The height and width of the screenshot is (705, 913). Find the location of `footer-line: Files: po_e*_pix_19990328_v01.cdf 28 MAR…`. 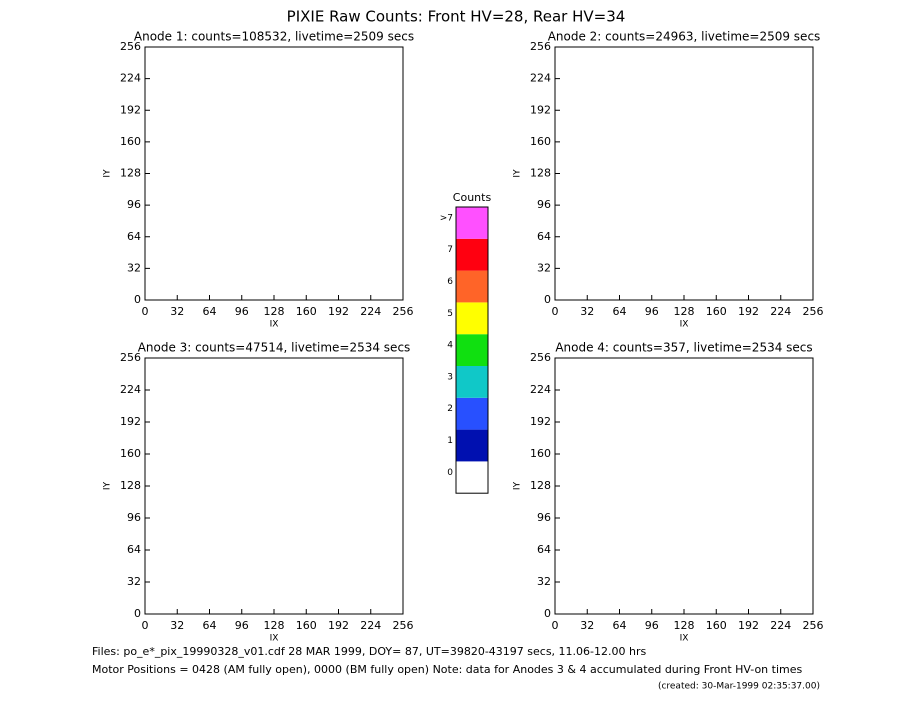

footer-line: Files: po_e*_pix_19990328_v01.cdf 28 MAR… is located at coordinates (369, 651).